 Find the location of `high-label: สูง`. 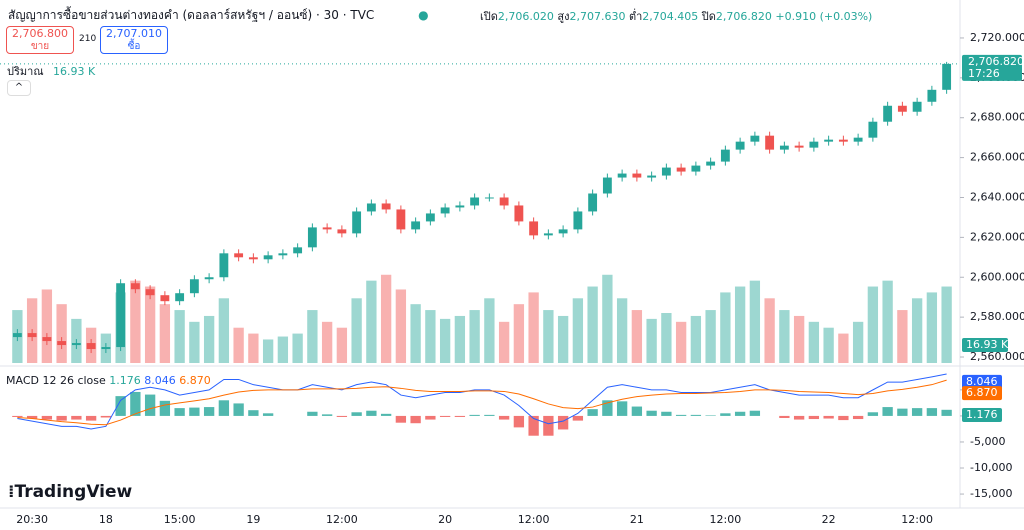

high-label: สูง is located at coordinates (563, 16).